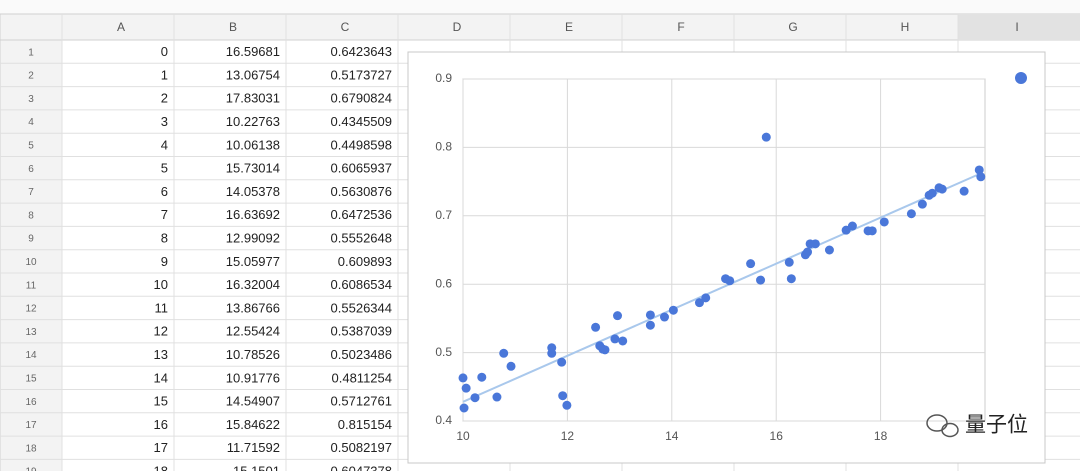  What do you see at coordinates (253, 424) in the screenshot?
I see `cell: 15.84622` at bounding box center [253, 424].